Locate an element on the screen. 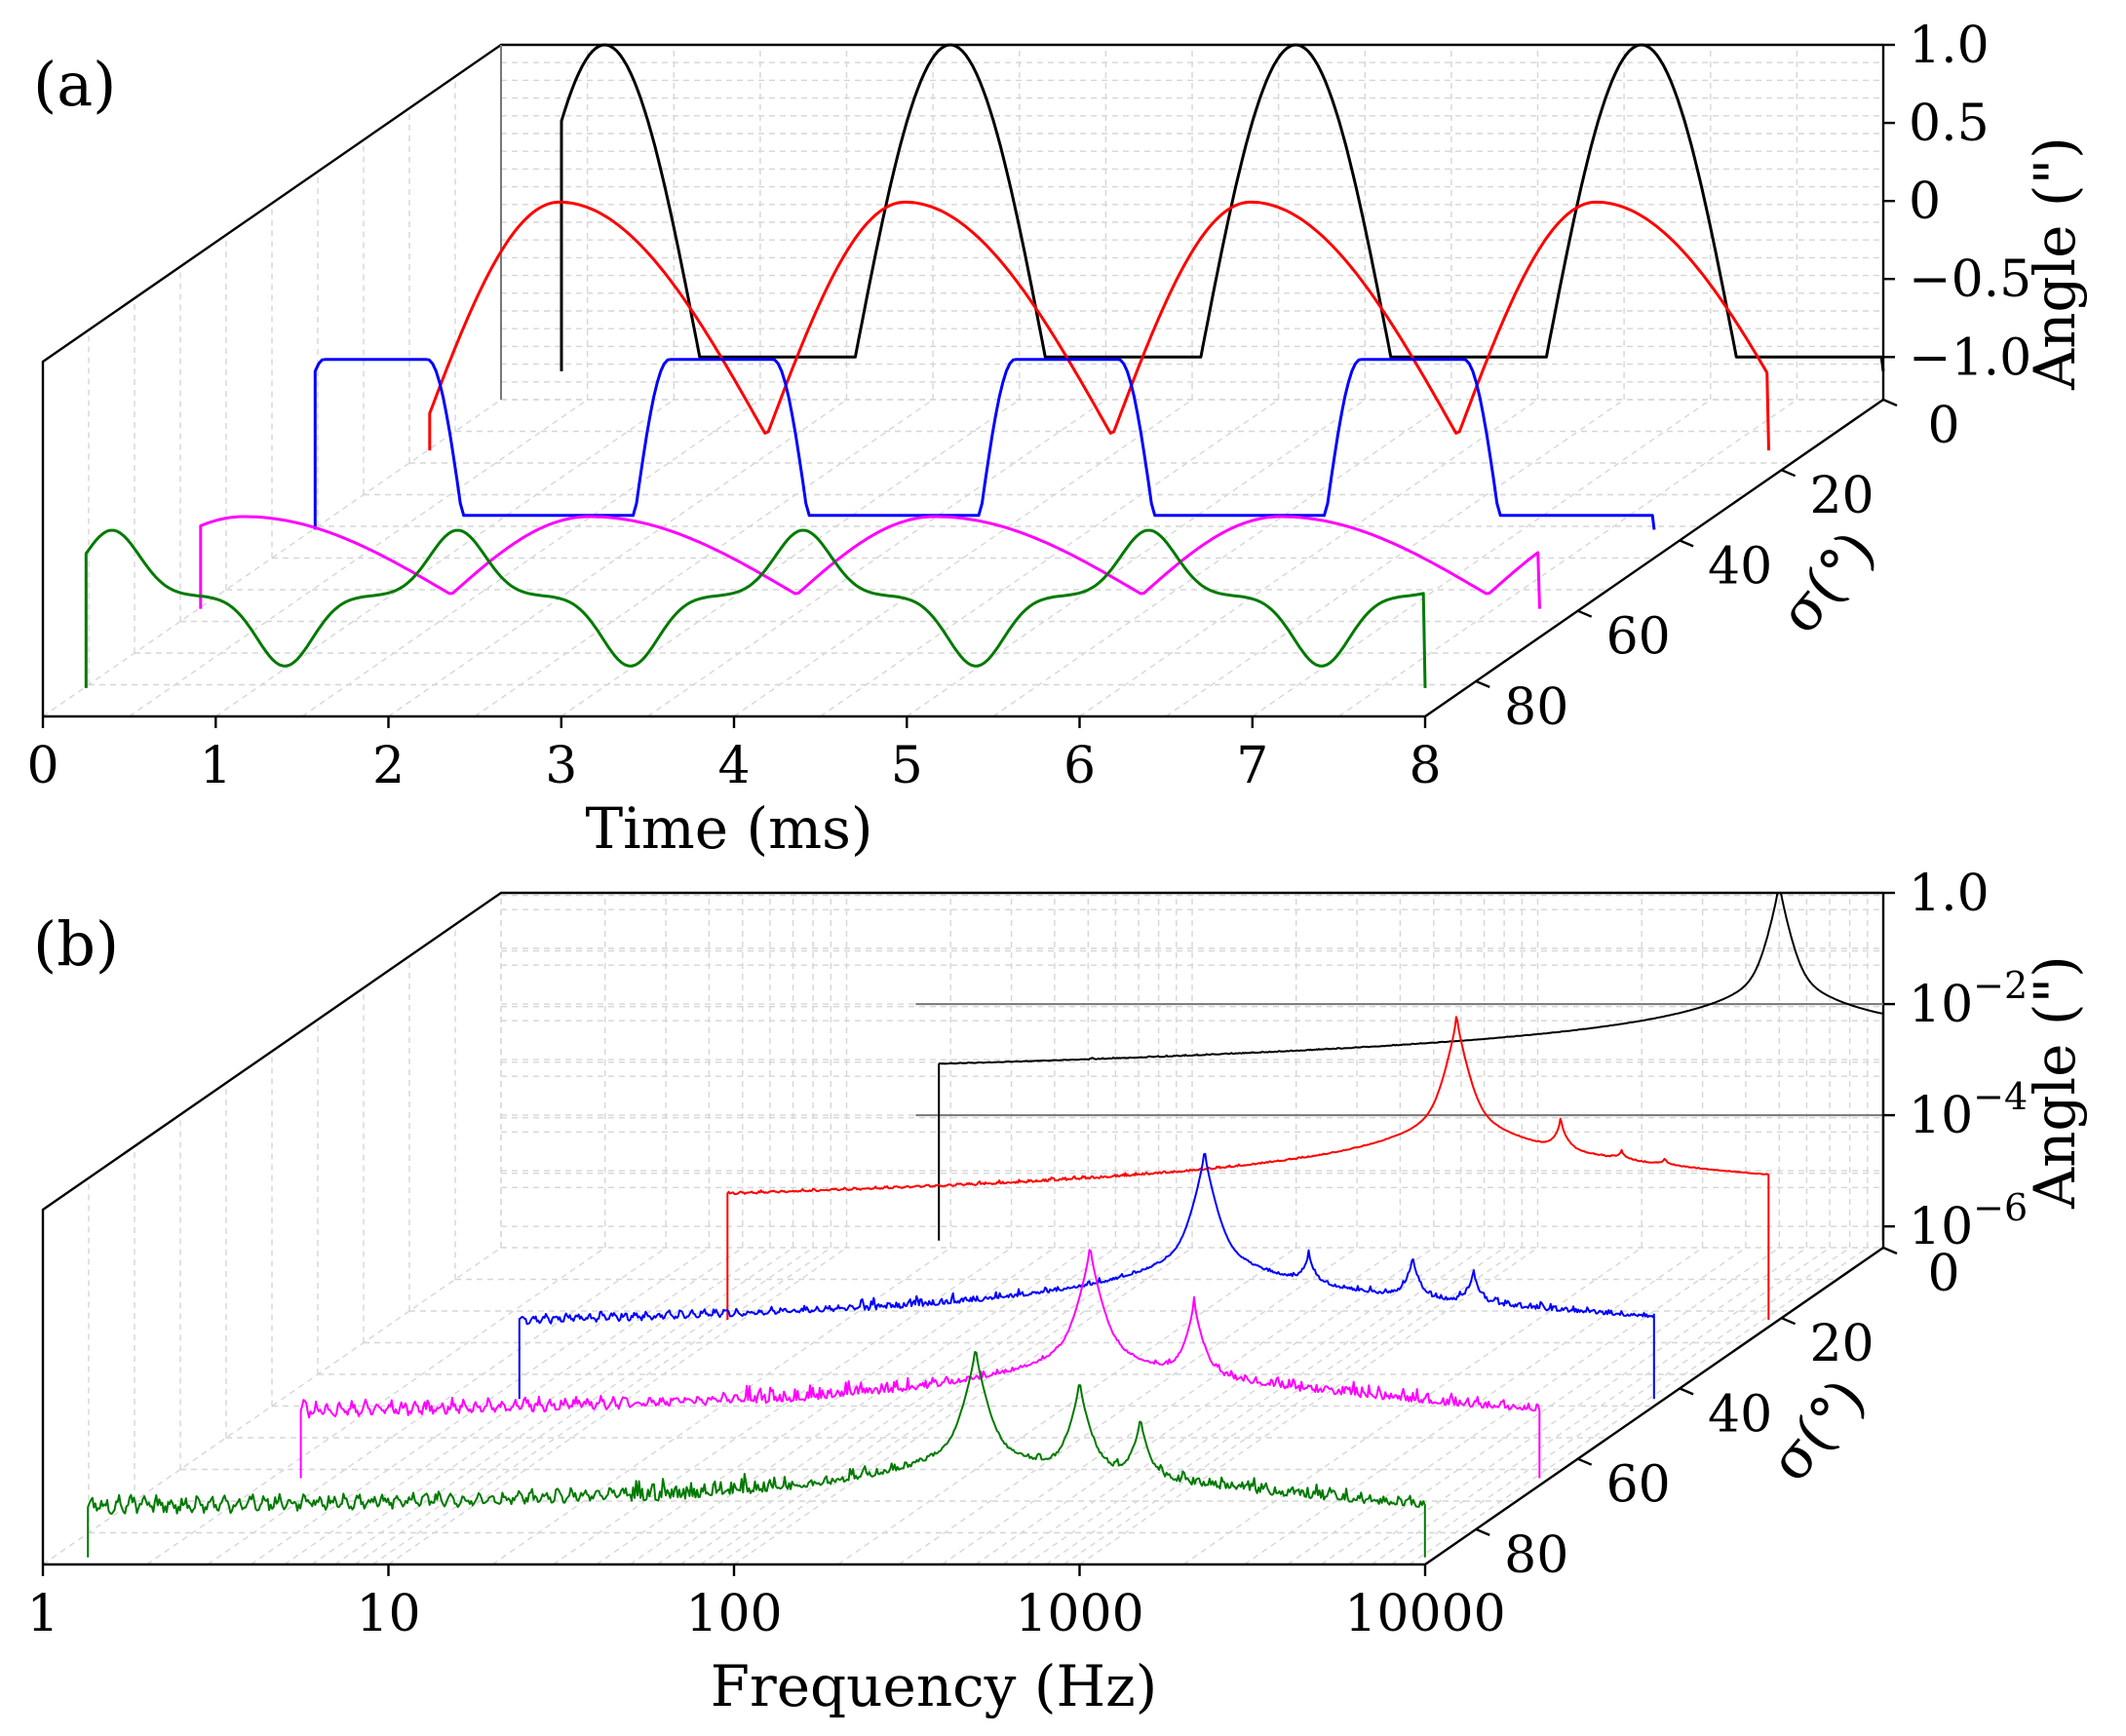 This screenshot has width=2126, height=1736. x-tick-label: 0 is located at coordinates (42, 766).